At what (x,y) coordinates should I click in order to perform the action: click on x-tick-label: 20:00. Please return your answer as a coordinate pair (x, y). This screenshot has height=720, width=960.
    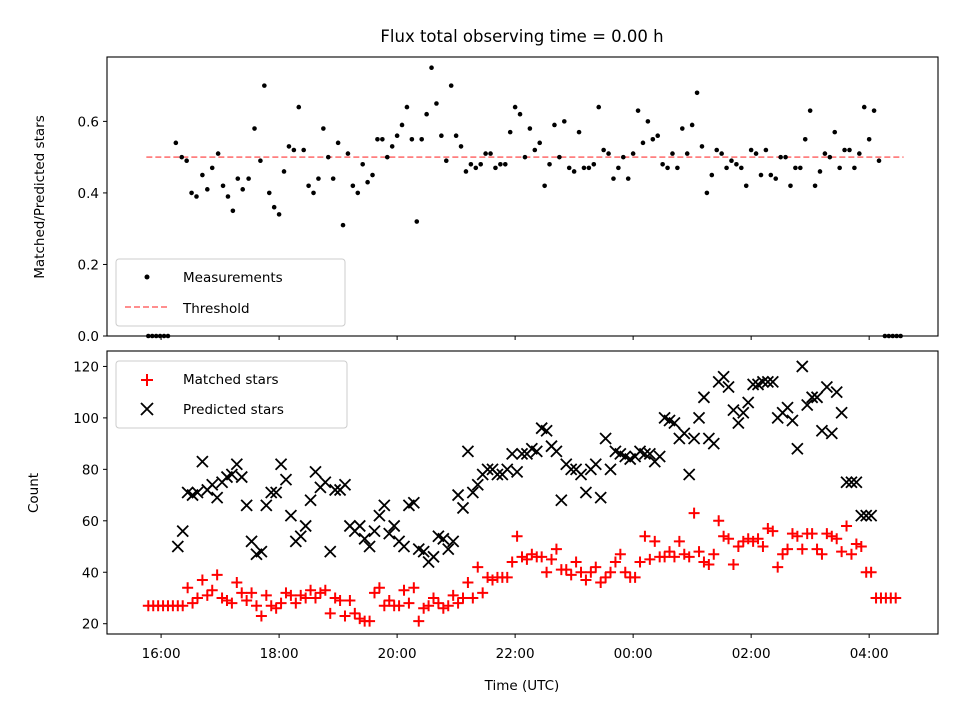
    Looking at the image, I should click on (397, 654).